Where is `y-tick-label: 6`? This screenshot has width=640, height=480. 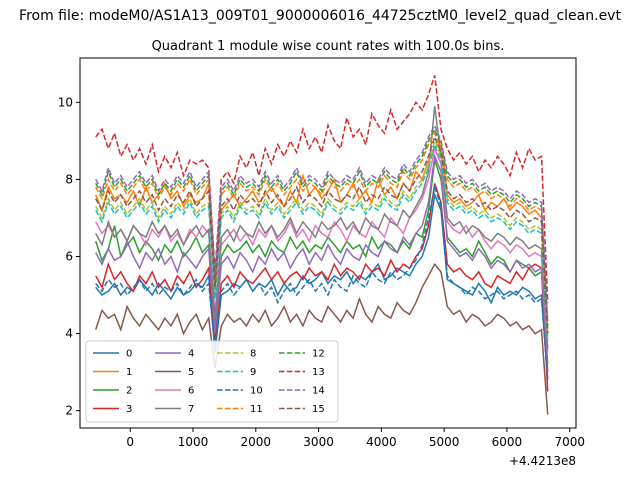 y-tick-label: 6 is located at coordinates (69, 256).